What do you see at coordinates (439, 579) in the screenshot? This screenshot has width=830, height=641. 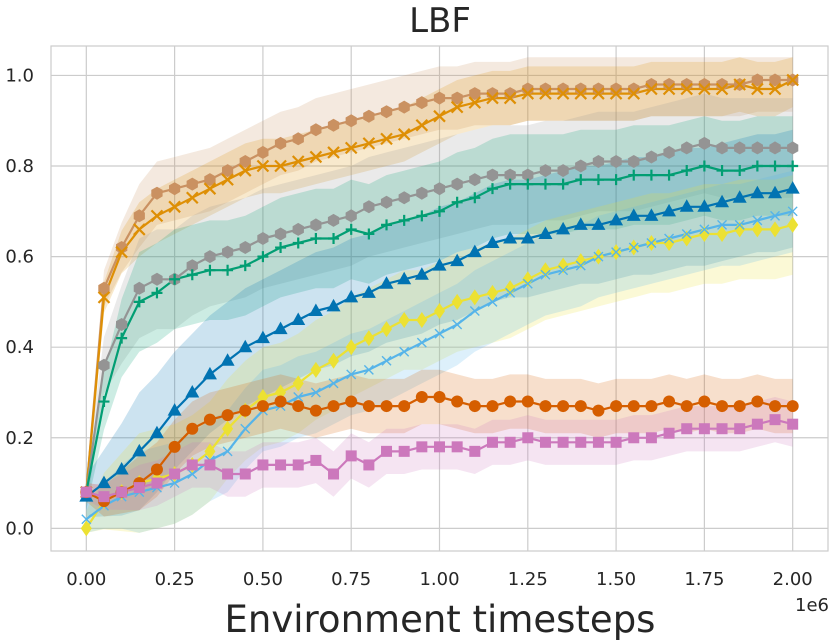 I see `x-tick-label: 1.00` at bounding box center [439, 579].